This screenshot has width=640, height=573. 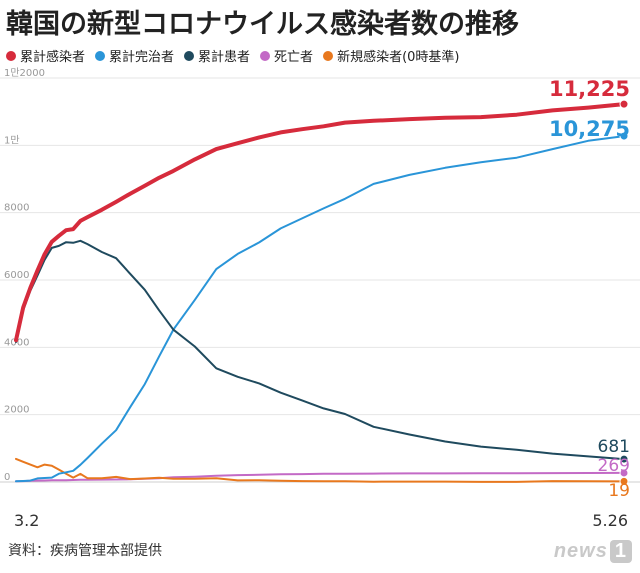 What do you see at coordinates (53, 57) in the screenshot?
I see `legend-label-cumulative-cases: 累計感染者` at bounding box center [53, 57].